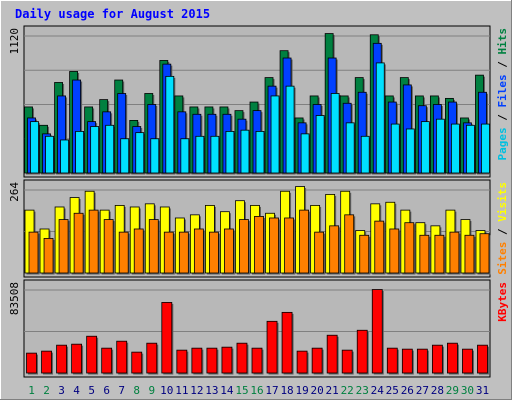 This screenshot has width=512, height=400. What do you see at coordinates (121, 390) in the screenshot?
I see `x-tick-label-day-7: 7` at bounding box center [121, 390].